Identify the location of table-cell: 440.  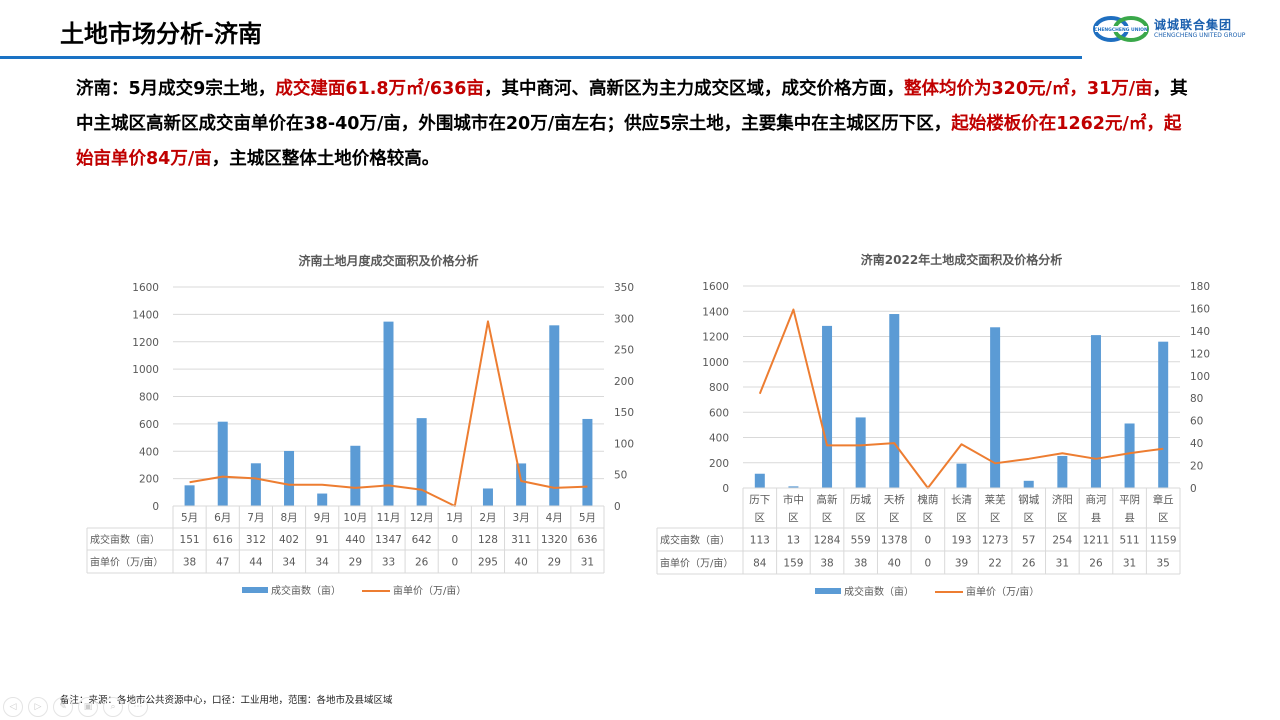
(355, 540).